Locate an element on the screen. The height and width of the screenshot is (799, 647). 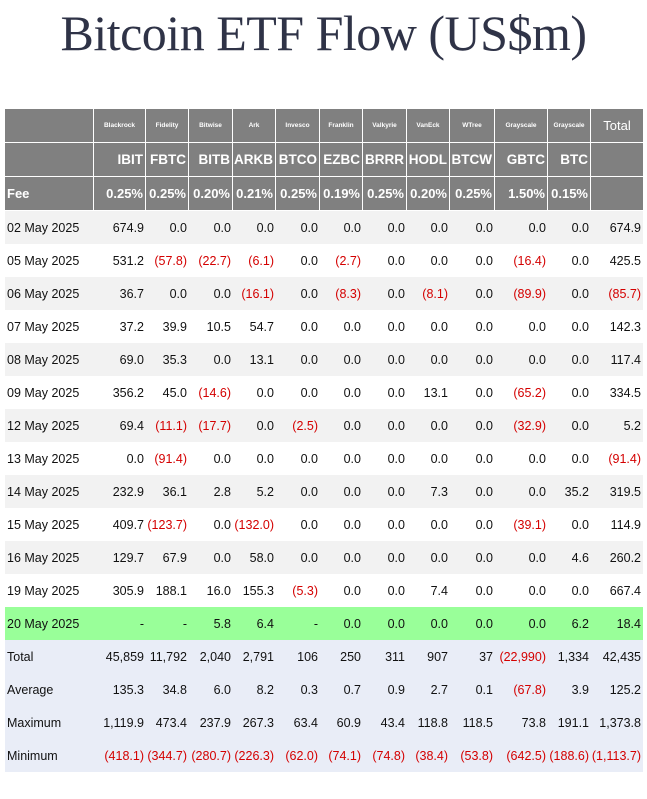
flow-cell: 45,859 is located at coordinates (120, 656).